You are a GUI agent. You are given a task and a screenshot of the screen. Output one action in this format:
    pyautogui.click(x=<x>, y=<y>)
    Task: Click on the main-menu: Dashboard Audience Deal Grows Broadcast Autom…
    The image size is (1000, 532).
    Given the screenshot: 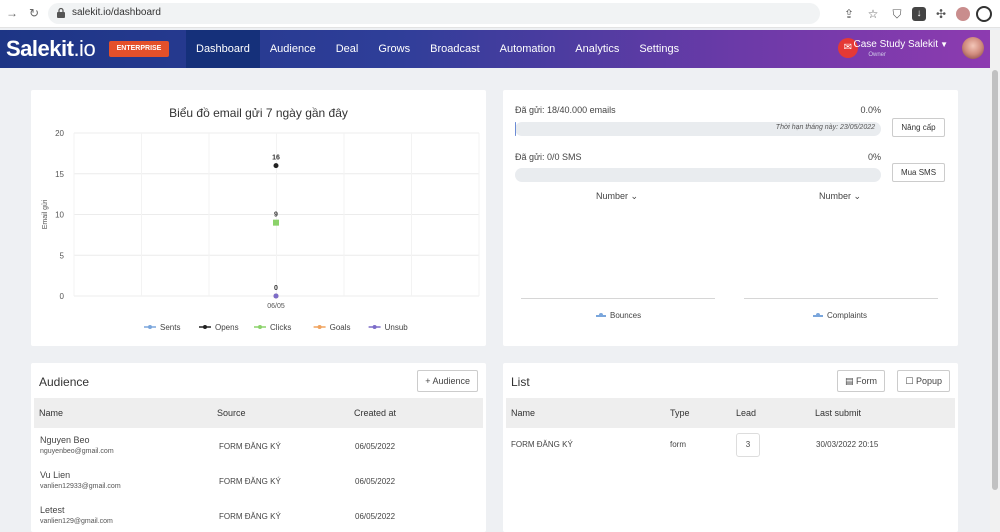 What is the action you would take?
    pyautogui.click(x=437, y=49)
    